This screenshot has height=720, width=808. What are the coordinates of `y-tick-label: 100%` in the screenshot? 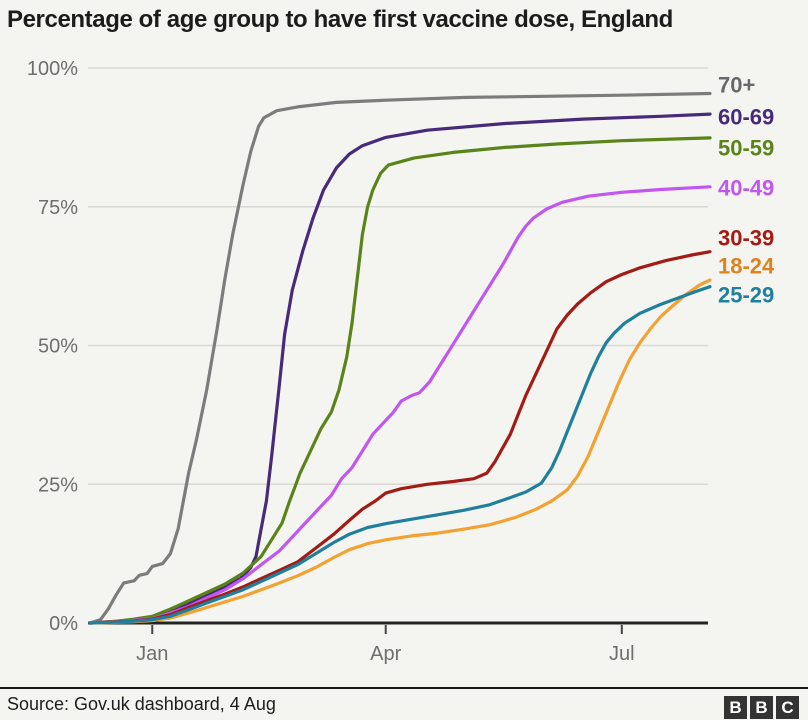 It's located at (52, 69).